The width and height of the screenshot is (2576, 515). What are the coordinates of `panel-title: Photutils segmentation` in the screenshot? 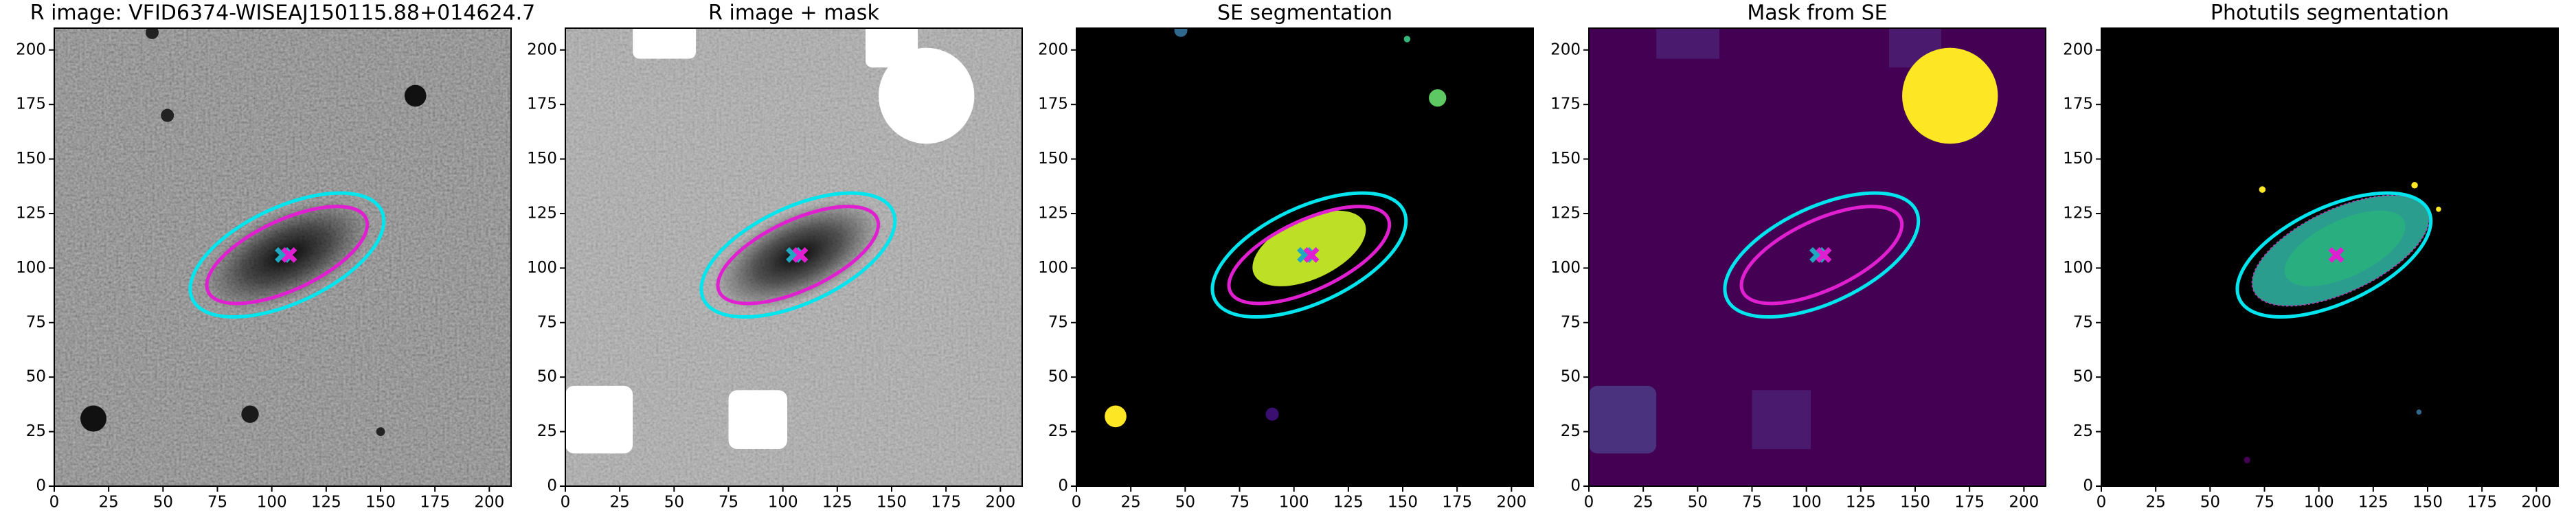 It's located at (2330, 13).